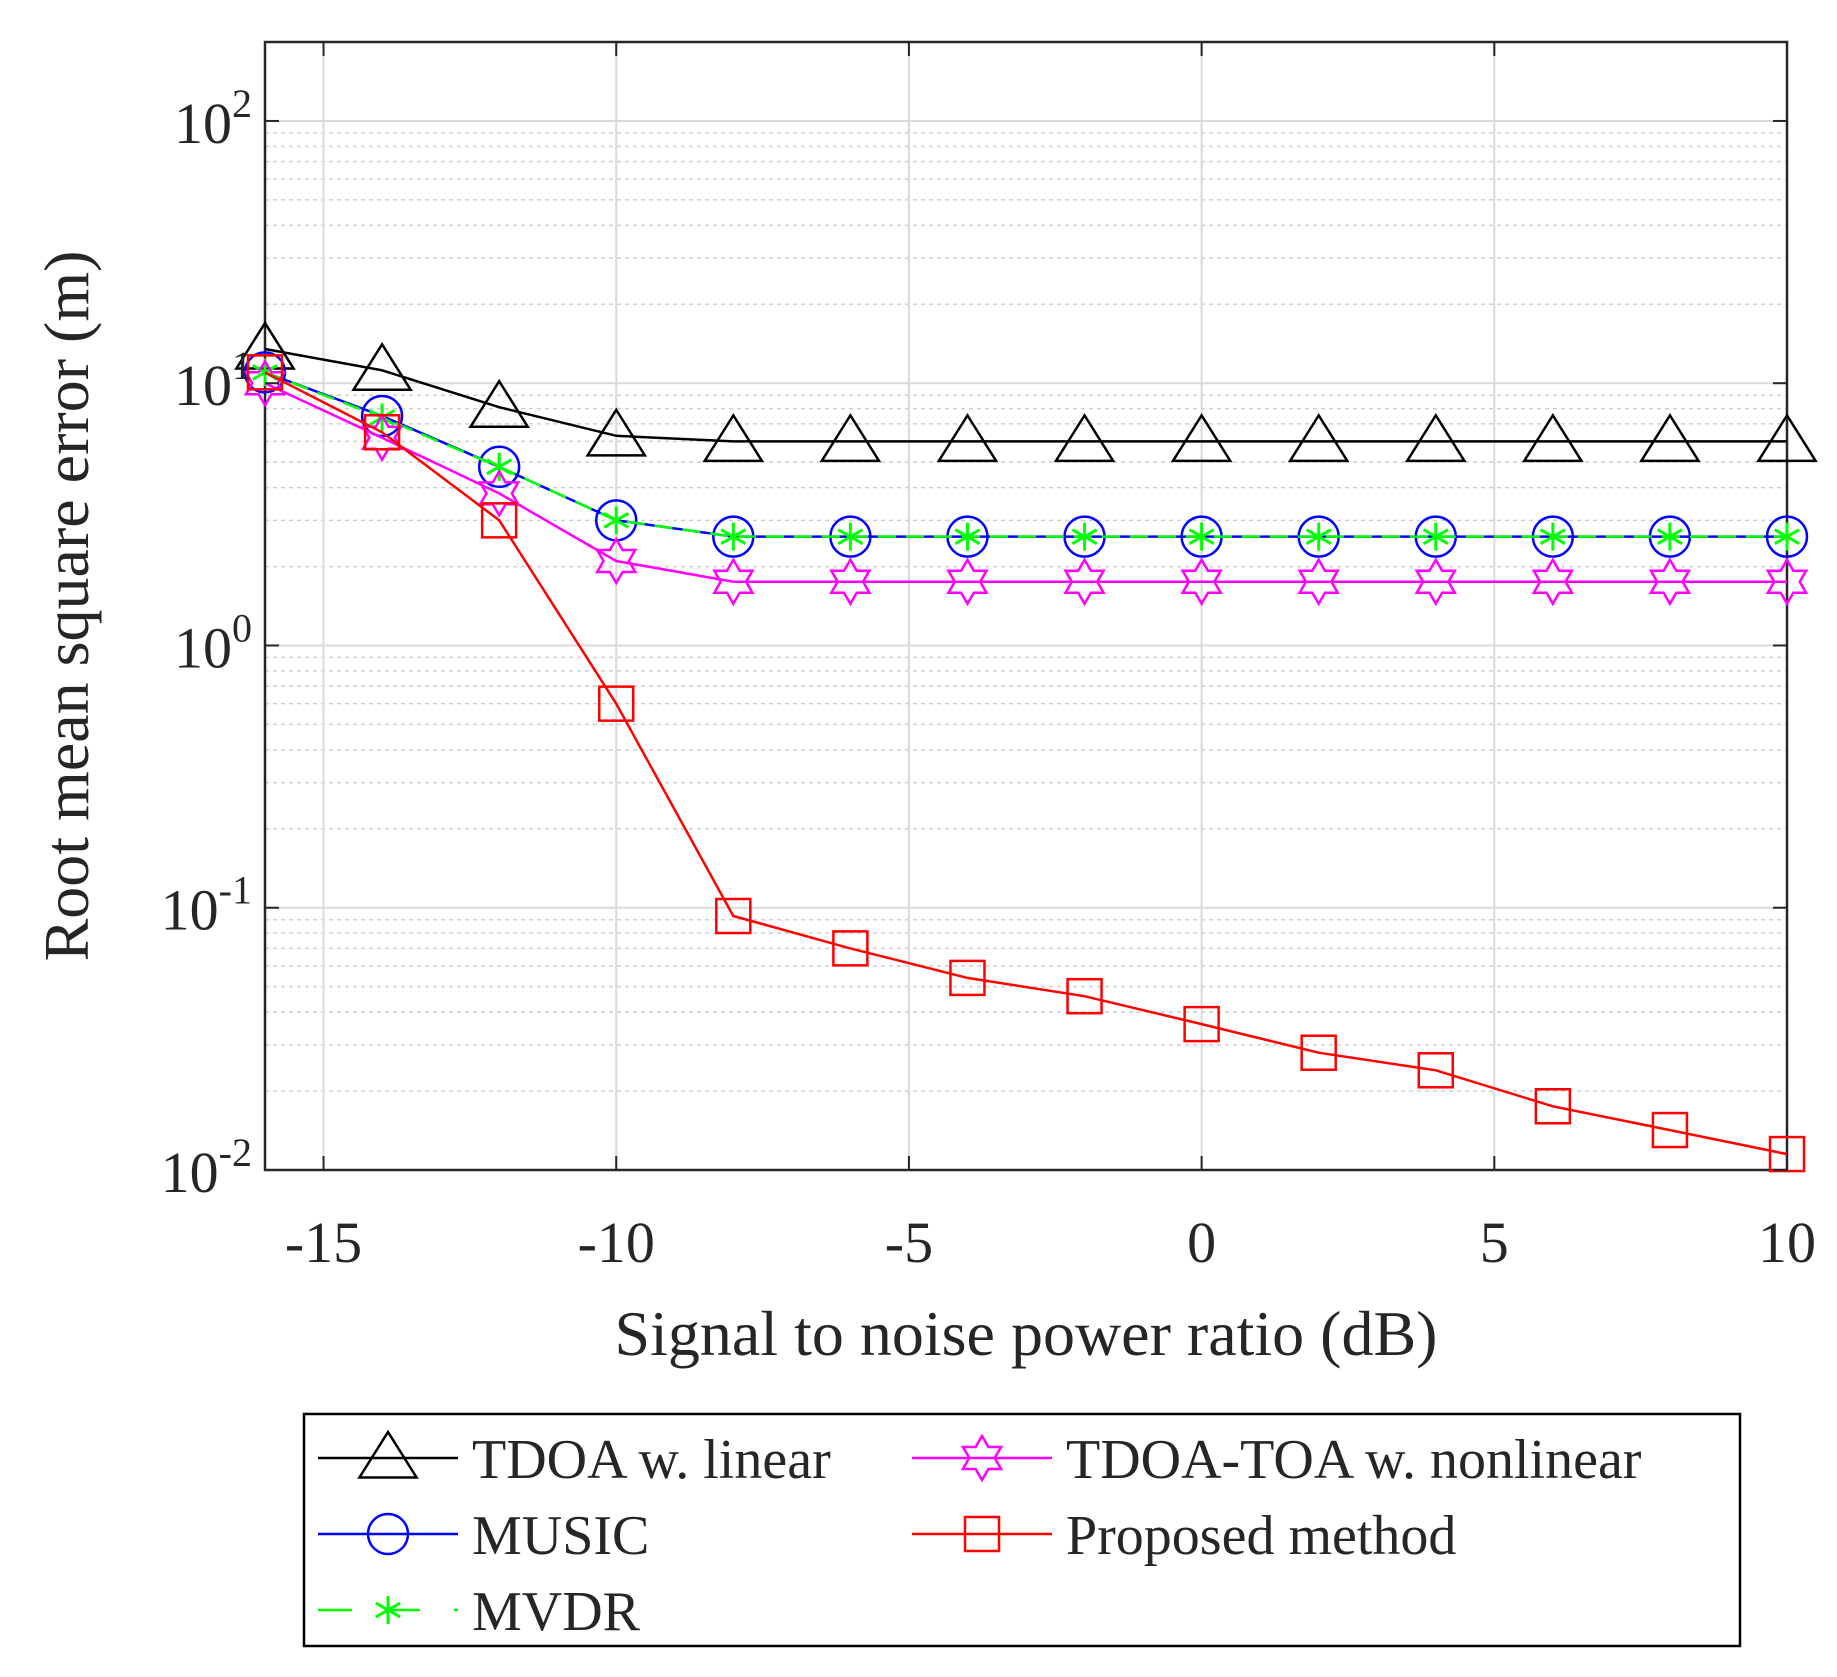 Image resolution: width=1837 pixels, height=1677 pixels. What do you see at coordinates (1026, 391) in the screenshot?
I see `series-tdoa-linear` at bounding box center [1026, 391].